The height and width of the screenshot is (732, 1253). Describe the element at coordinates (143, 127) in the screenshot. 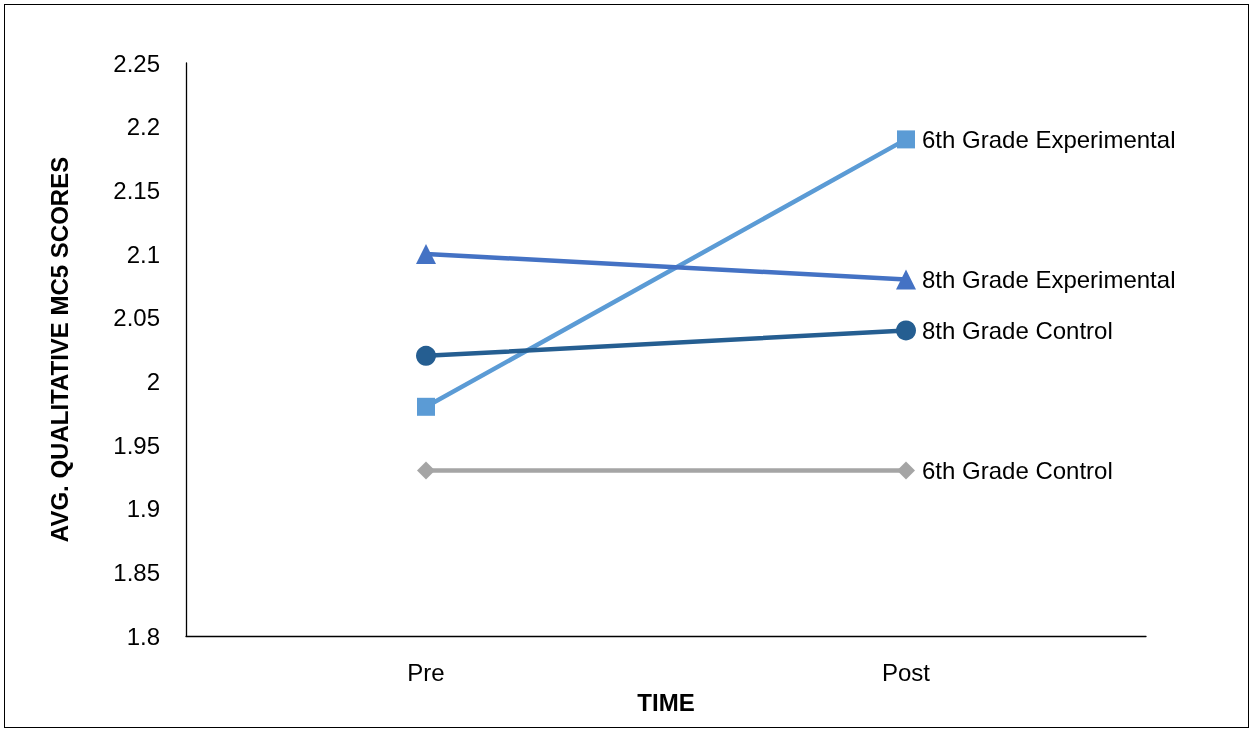

I see `y-tick-label: 2.2` at that location.